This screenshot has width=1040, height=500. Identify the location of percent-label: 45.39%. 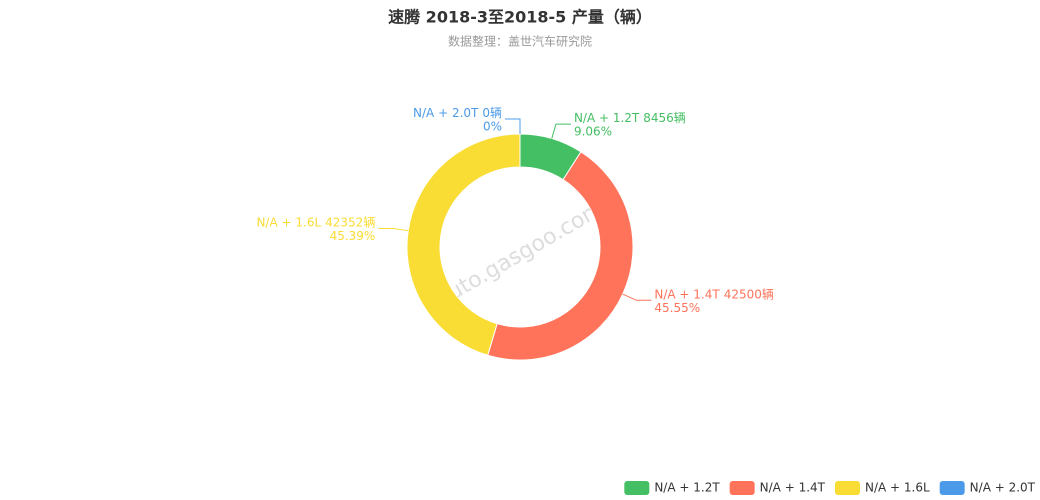
(353, 236).